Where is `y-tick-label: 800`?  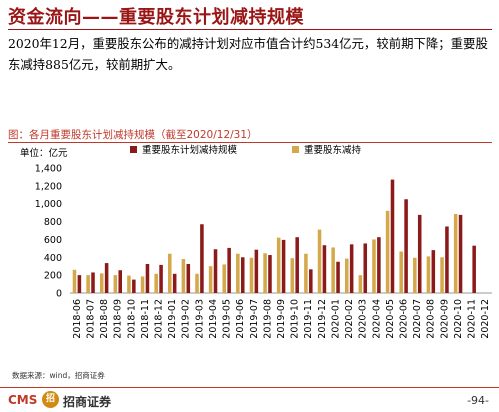
y-tick-label: 800 is located at coordinates (53, 222).